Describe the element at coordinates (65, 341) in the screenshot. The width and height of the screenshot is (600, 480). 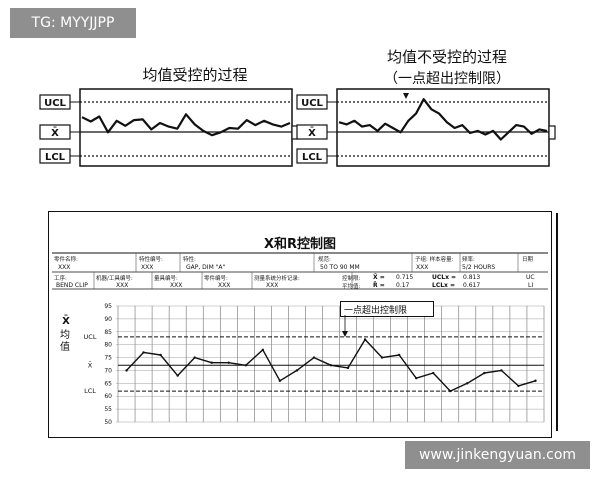
I see `y-axis-title: 均值` at that location.